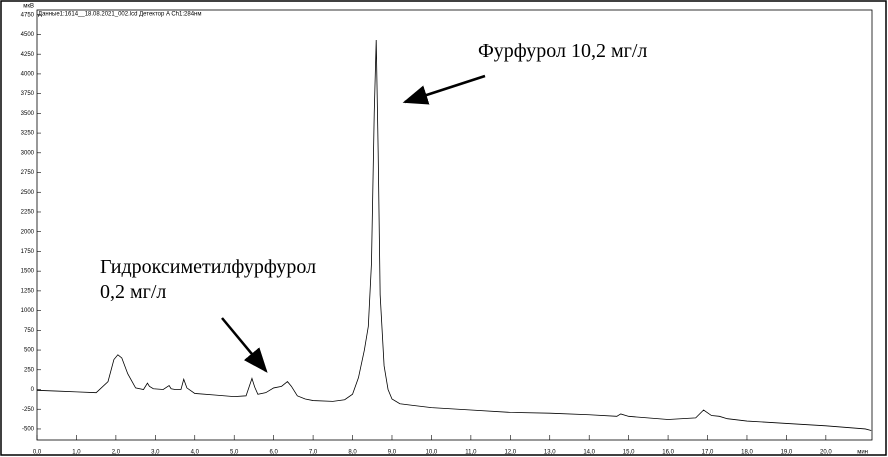 The height and width of the screenshot is (457, 888). What do you see at coordinates (28, 272) in the screenshot?
I see `y-tick-label: 1500` at bounding box center [28, 272].